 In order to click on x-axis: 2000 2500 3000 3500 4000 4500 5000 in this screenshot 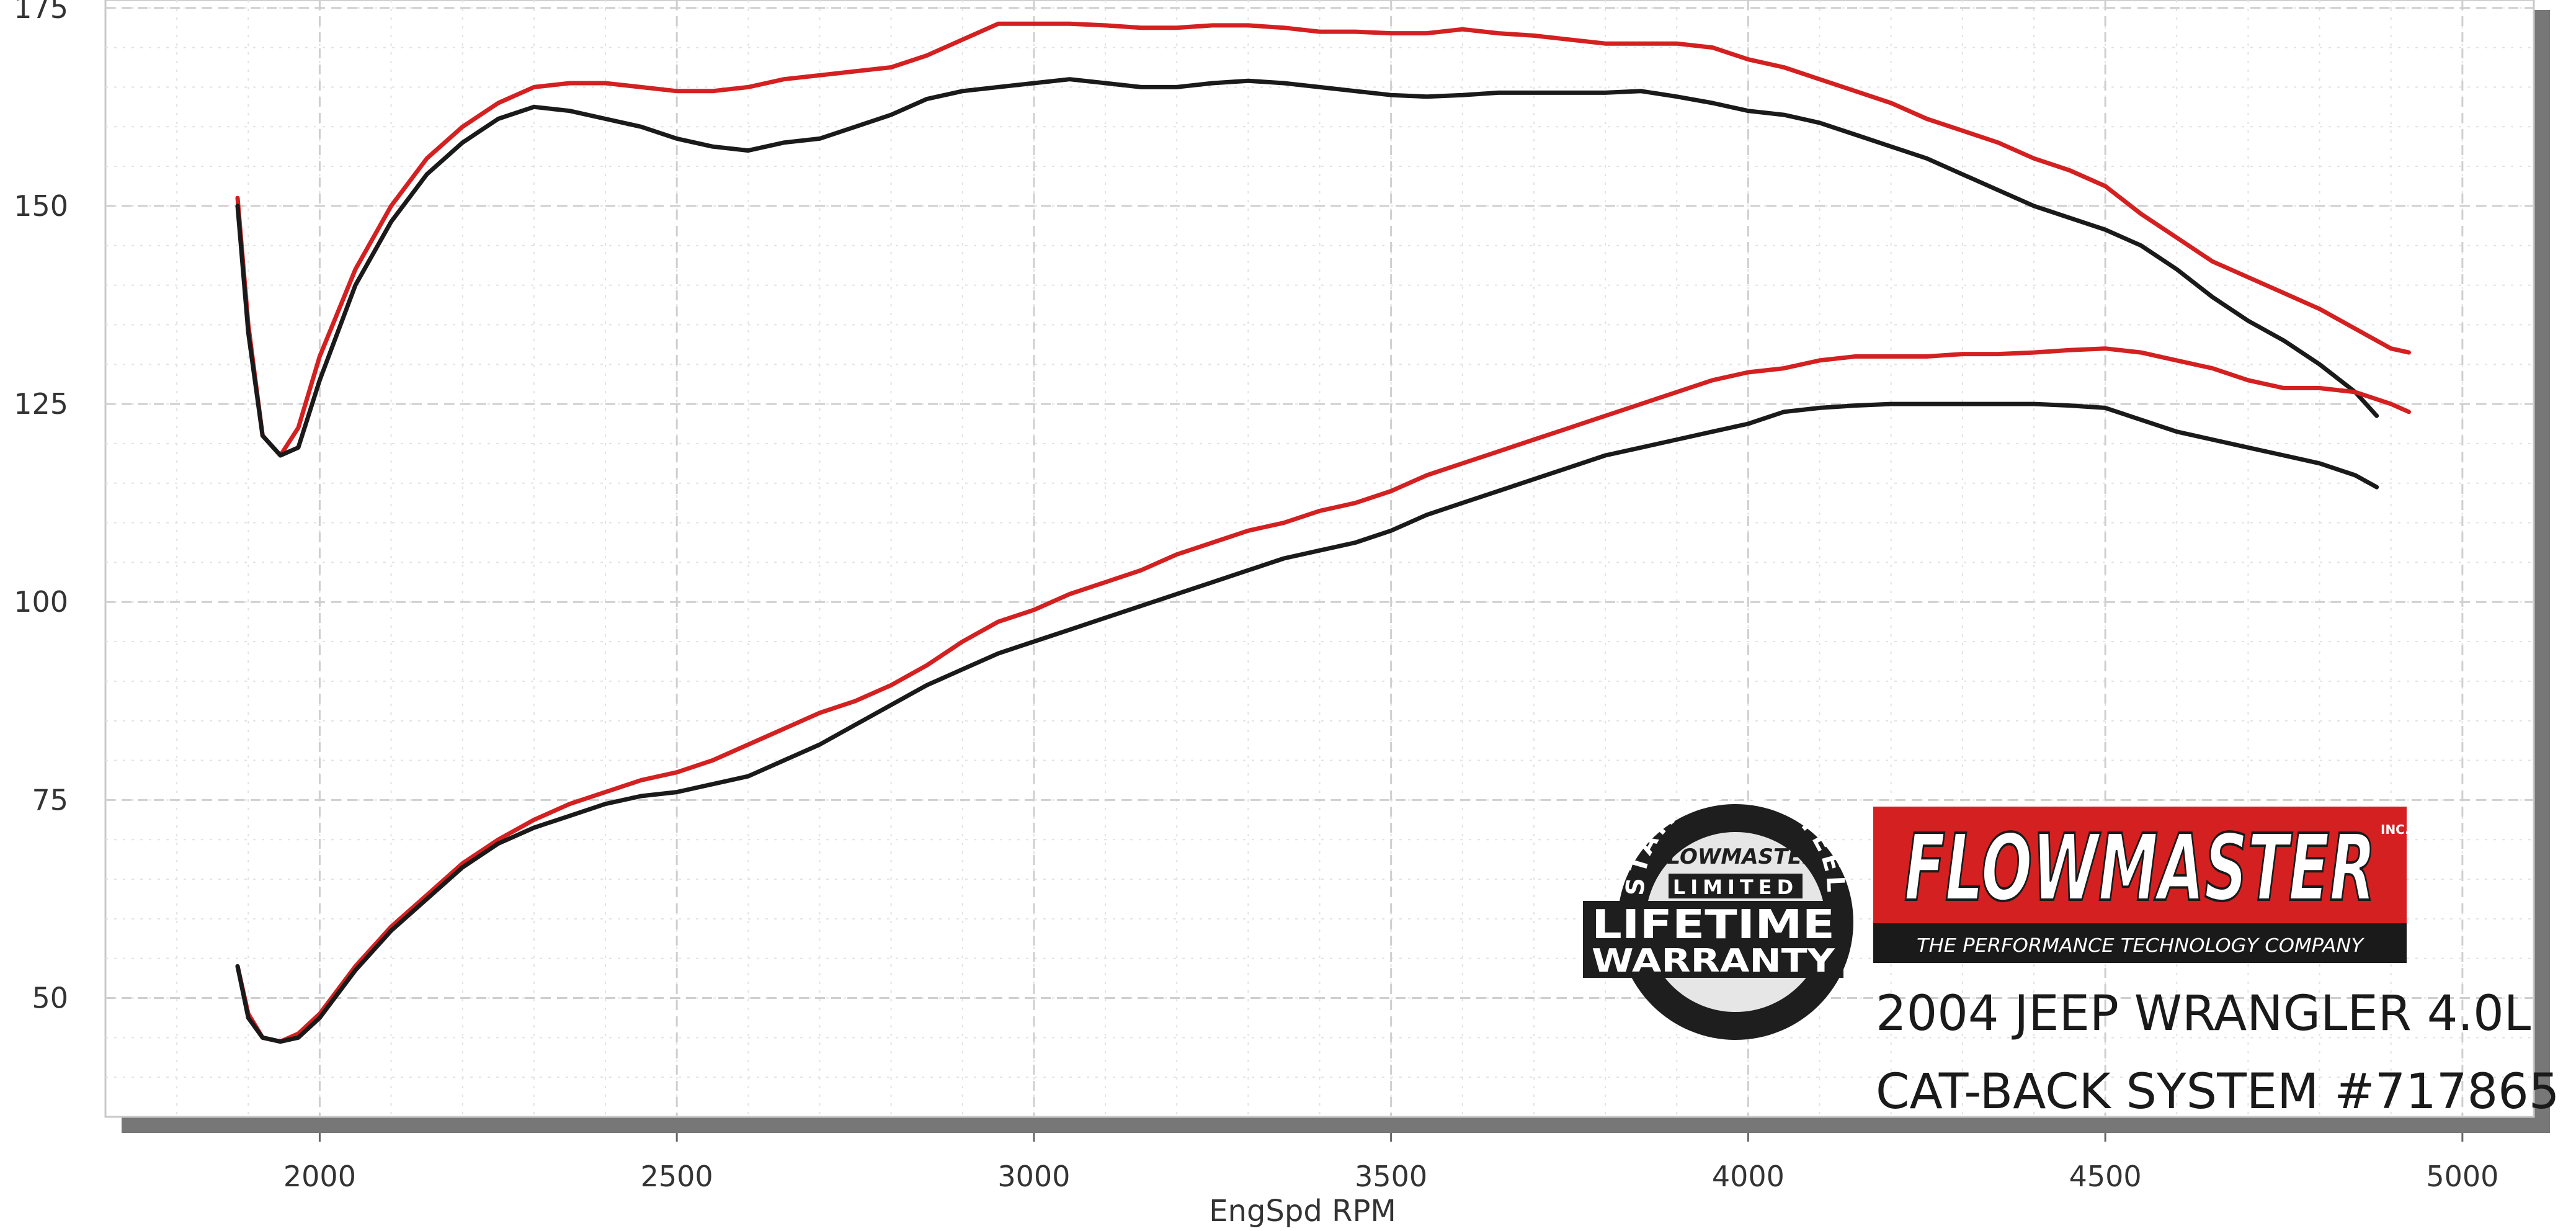, I will do `click(1390, 1163)`.